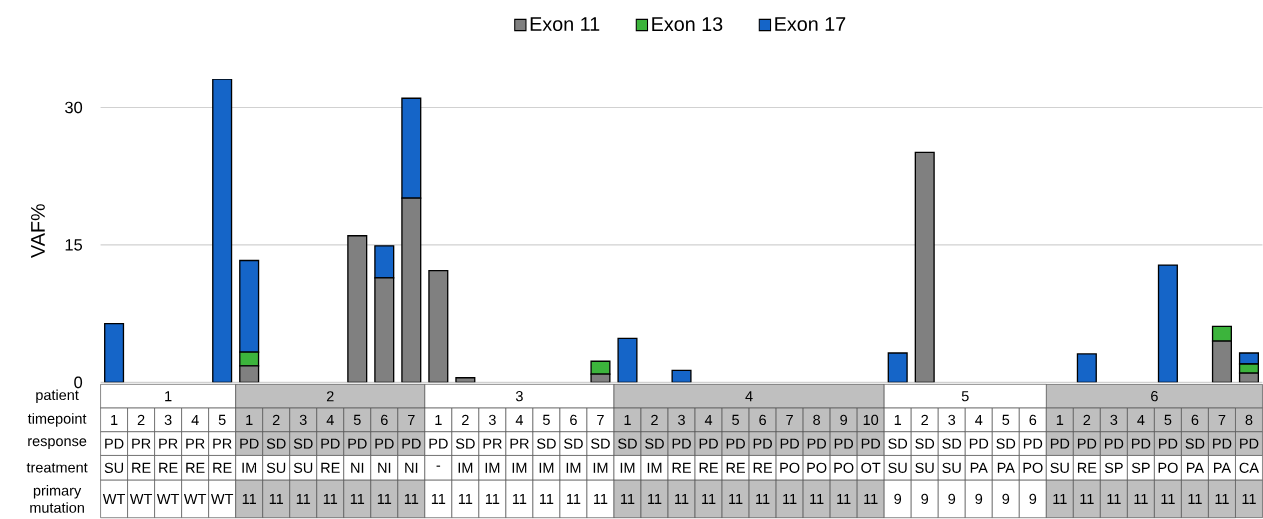 The image size is (1263, 519). What do you see at coordinates (1140, 468) in the screenshot?
I see `text: SP` at bounding box center [1140, 468].